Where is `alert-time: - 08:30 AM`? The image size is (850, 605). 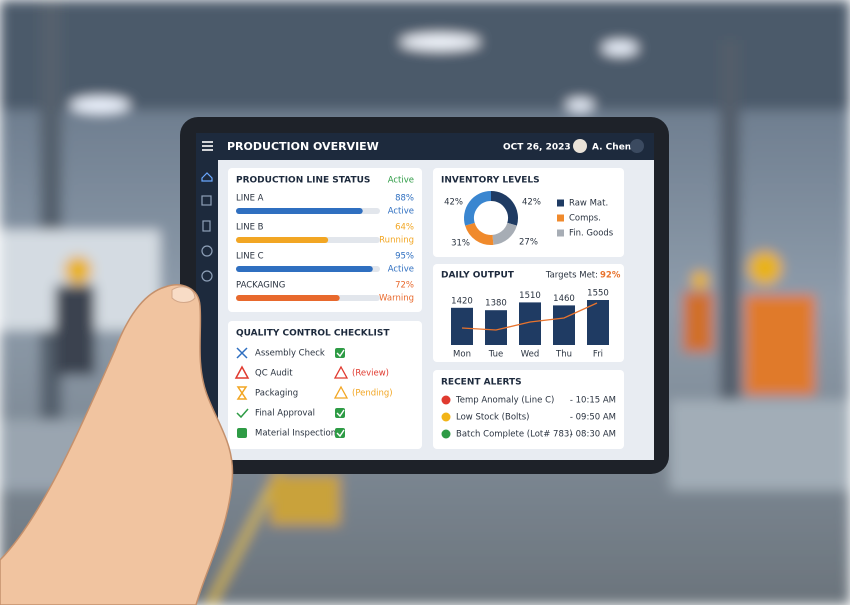 alert-time: - 08:30 AM is located at coordinates (593, 435).